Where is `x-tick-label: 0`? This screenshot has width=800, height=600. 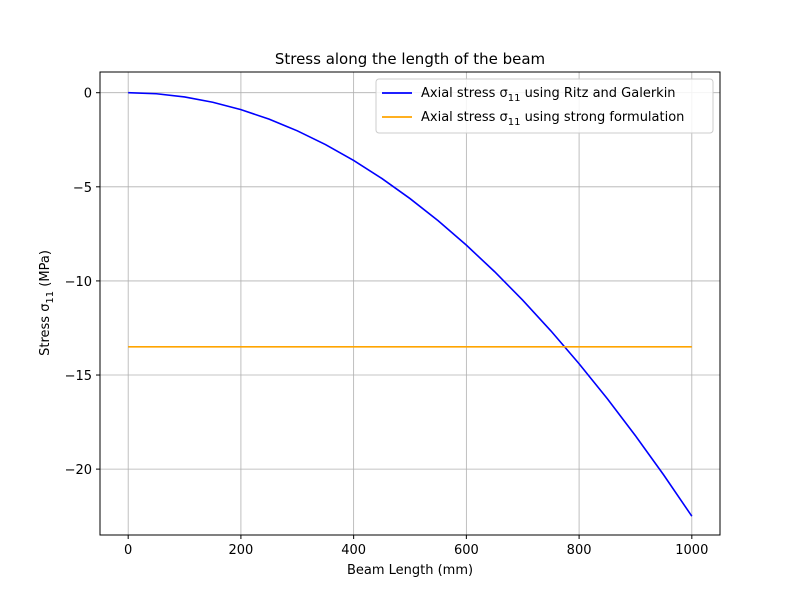 x-tick-label: 0 is located at coordinates (128, 550).